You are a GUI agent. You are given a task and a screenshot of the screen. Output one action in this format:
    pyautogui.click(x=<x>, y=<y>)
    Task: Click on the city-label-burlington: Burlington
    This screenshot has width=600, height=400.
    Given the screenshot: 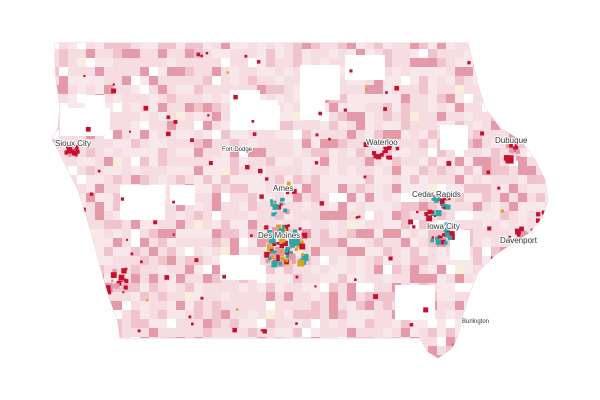 What is the action you would take?
    pyautogui.click(x=475, y=322)
    